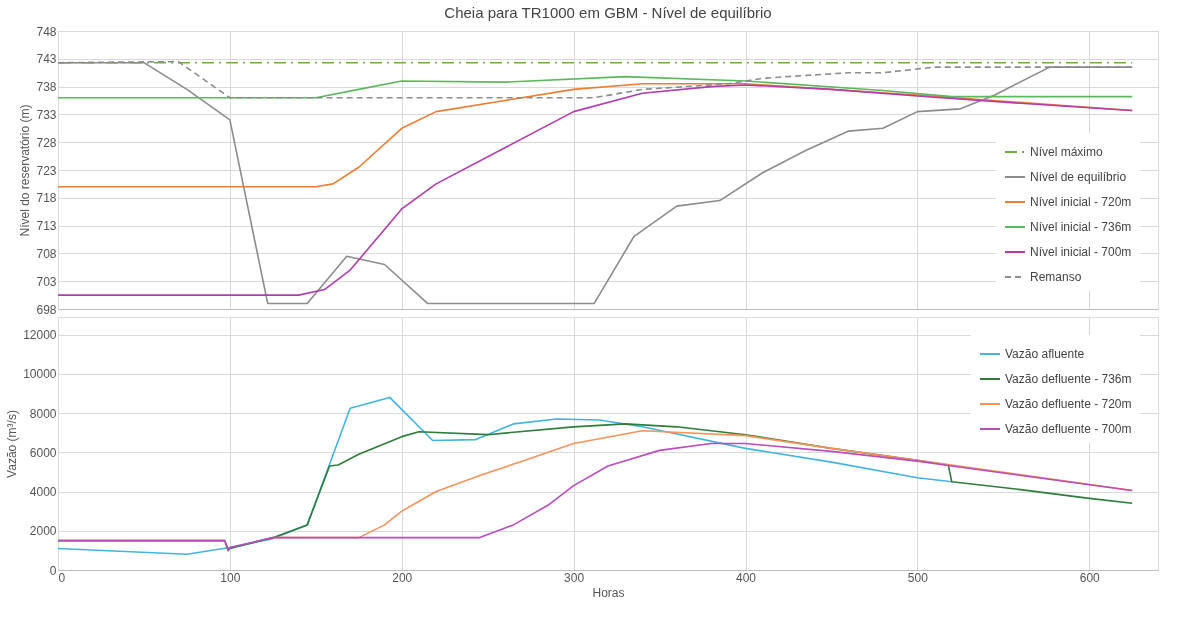  What do you see at coordinates (46, 59) in the screenshot?
I see `y-tick-label: 743` at bounding box center [46, 59].